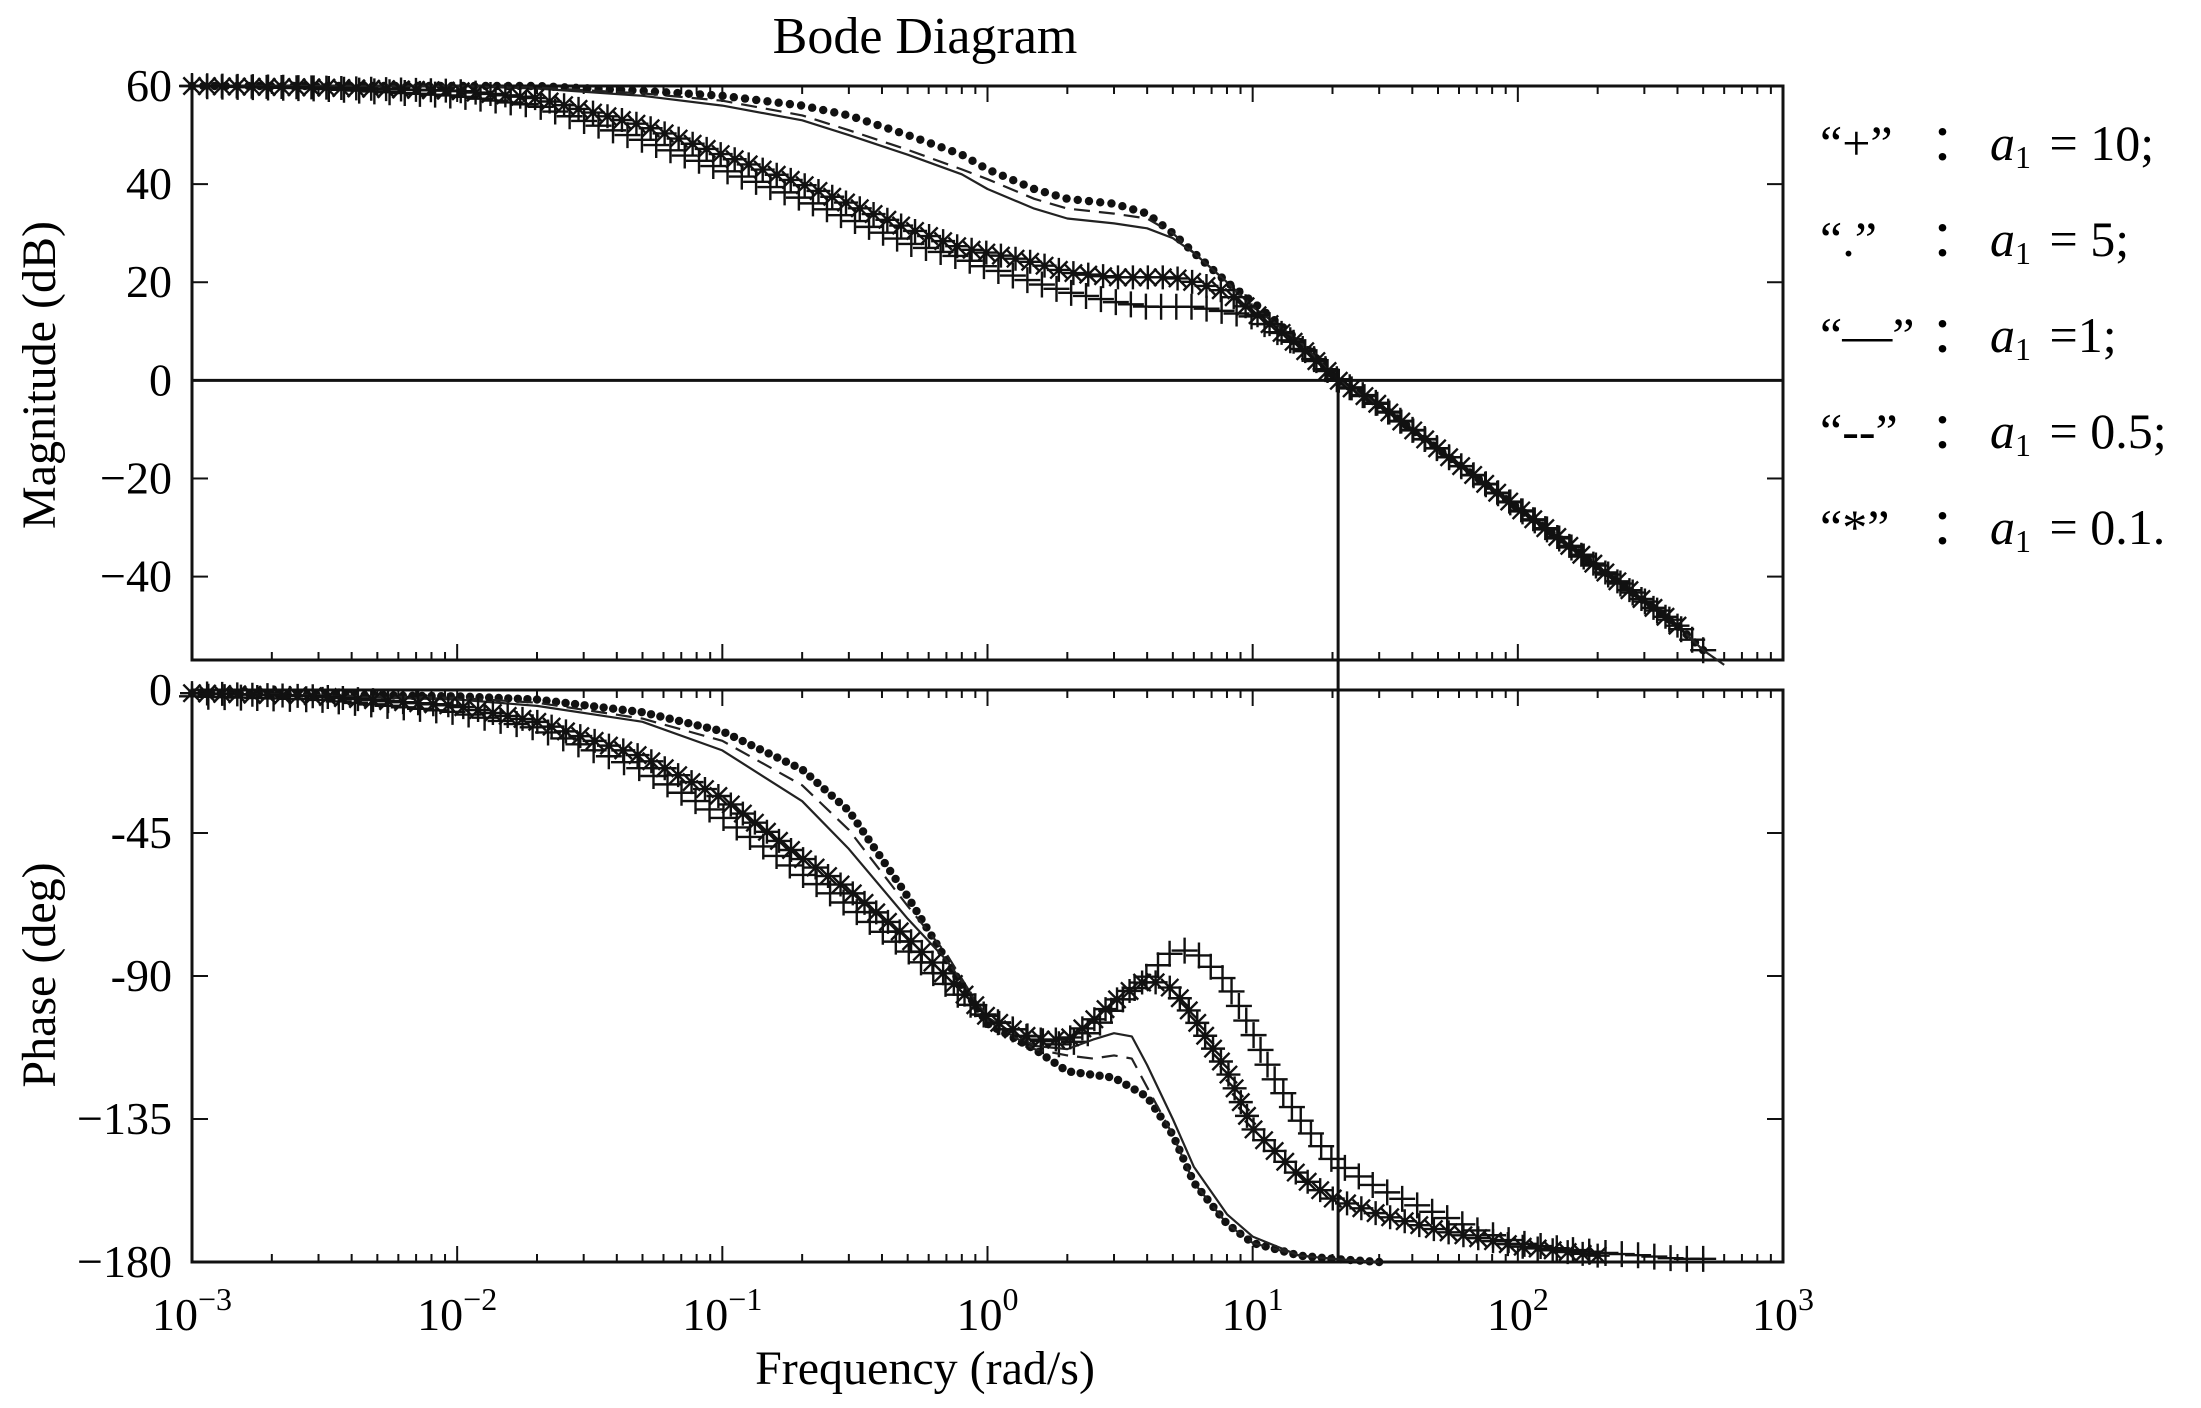 The width and height of the screenshot is (2201, 1408). Describe the element at coordinates (39, 974) in the screenshot. I see `phase-y-axis-label: Phase (deg)` at that location.